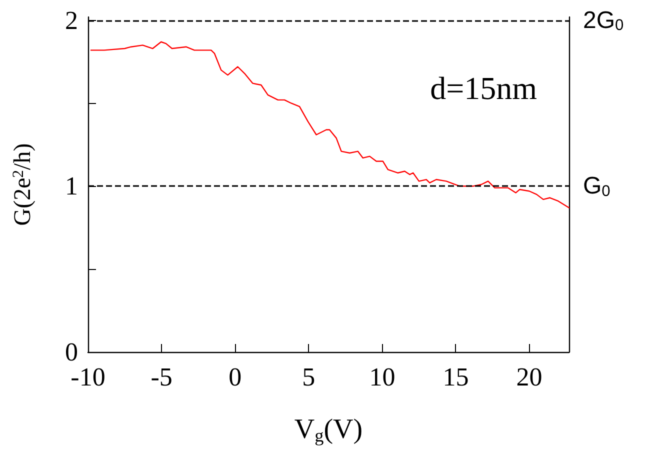 This screenshot has height=456, width=662. Describe the element at coordinates (23, 184) in the screenshot. I see `y-axis-title: G(2e2/h)` at that location.